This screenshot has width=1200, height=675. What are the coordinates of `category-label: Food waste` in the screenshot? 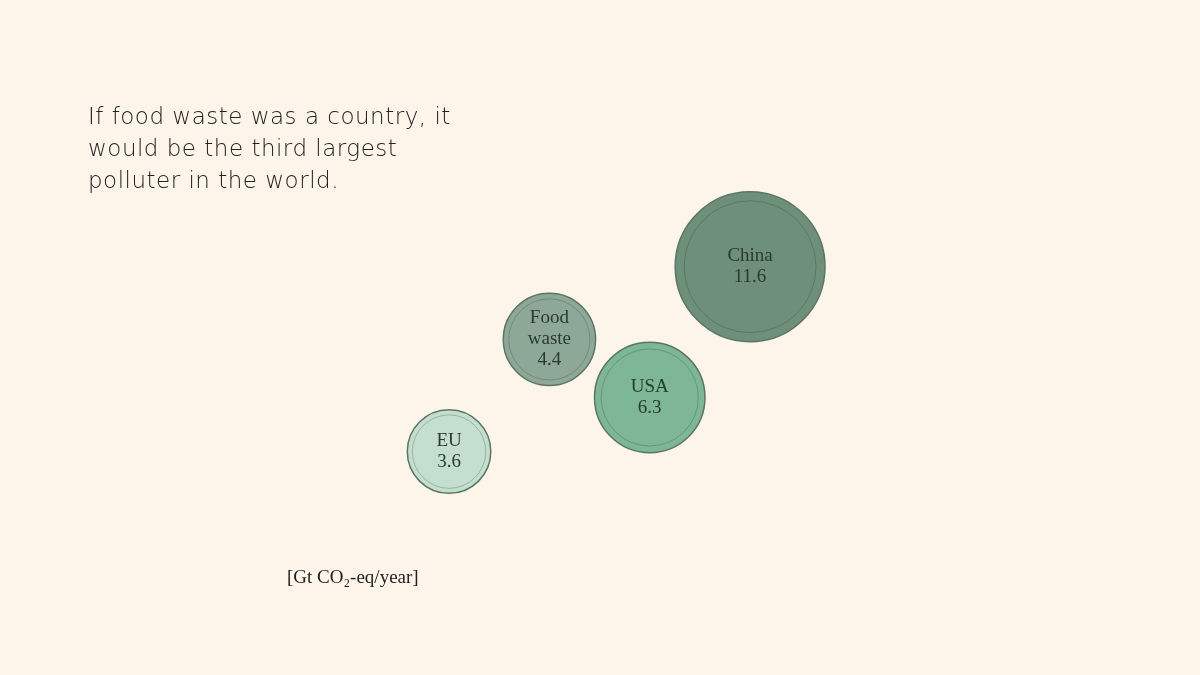 It's located at (549, 327).